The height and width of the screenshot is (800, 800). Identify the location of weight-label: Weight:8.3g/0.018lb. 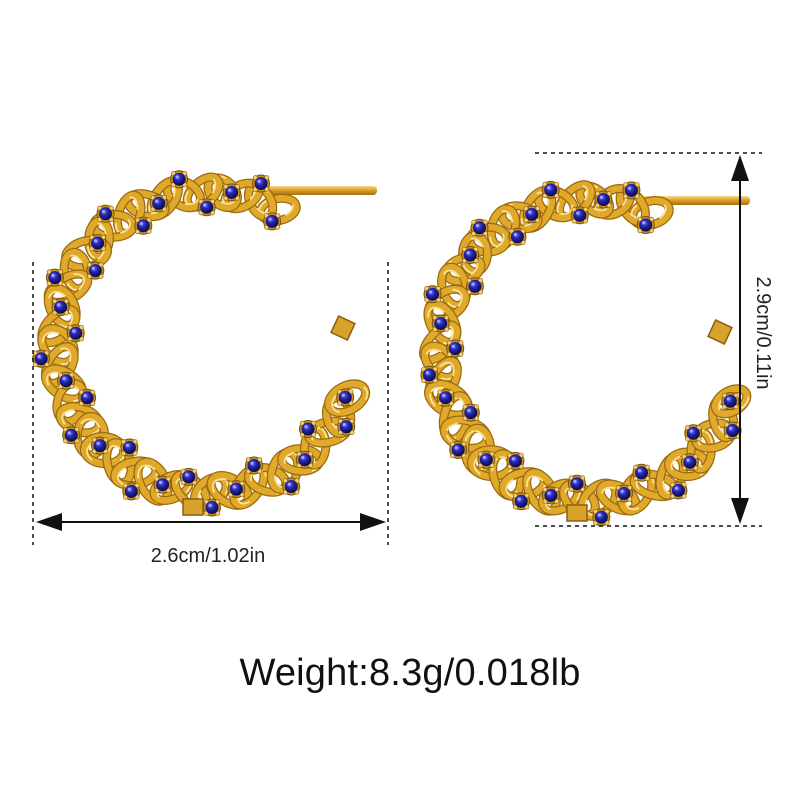
(410, 673).